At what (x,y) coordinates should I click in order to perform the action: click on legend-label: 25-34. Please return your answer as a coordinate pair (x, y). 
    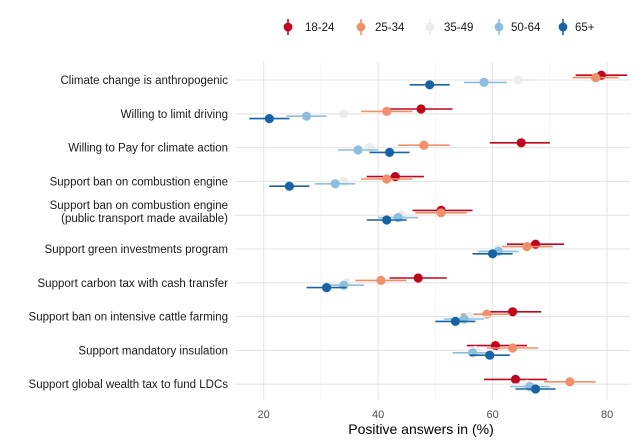
    Looking at the image, I should click on (390, 28).